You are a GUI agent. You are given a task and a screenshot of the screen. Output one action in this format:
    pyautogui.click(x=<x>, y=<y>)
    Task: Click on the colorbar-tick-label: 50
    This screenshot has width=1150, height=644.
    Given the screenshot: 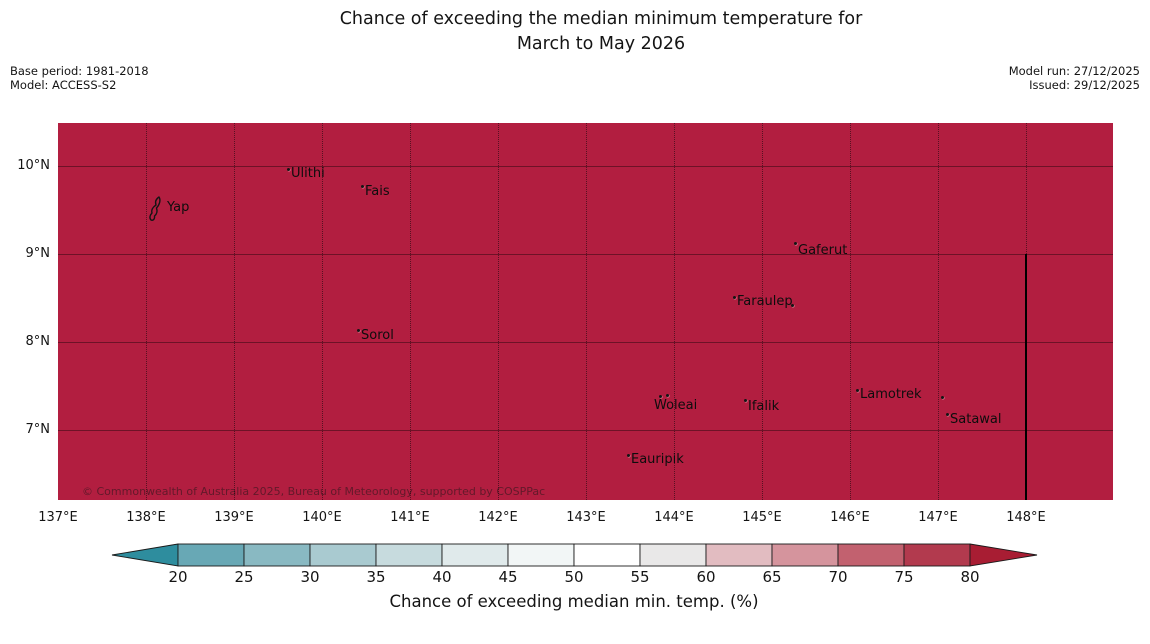 What is the action you would take?
    pyautogui.click(x=574, y=577)
    